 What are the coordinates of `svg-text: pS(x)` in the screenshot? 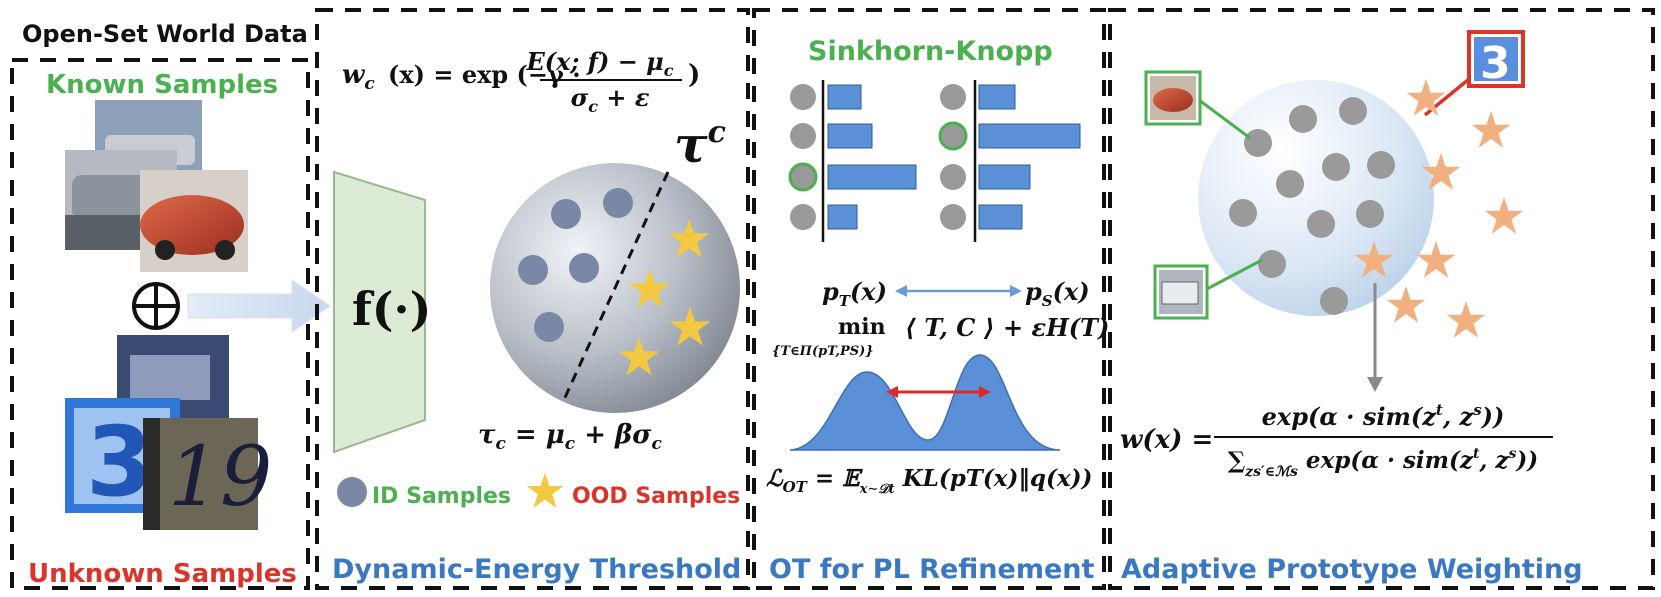 It's located at (1057, 293).